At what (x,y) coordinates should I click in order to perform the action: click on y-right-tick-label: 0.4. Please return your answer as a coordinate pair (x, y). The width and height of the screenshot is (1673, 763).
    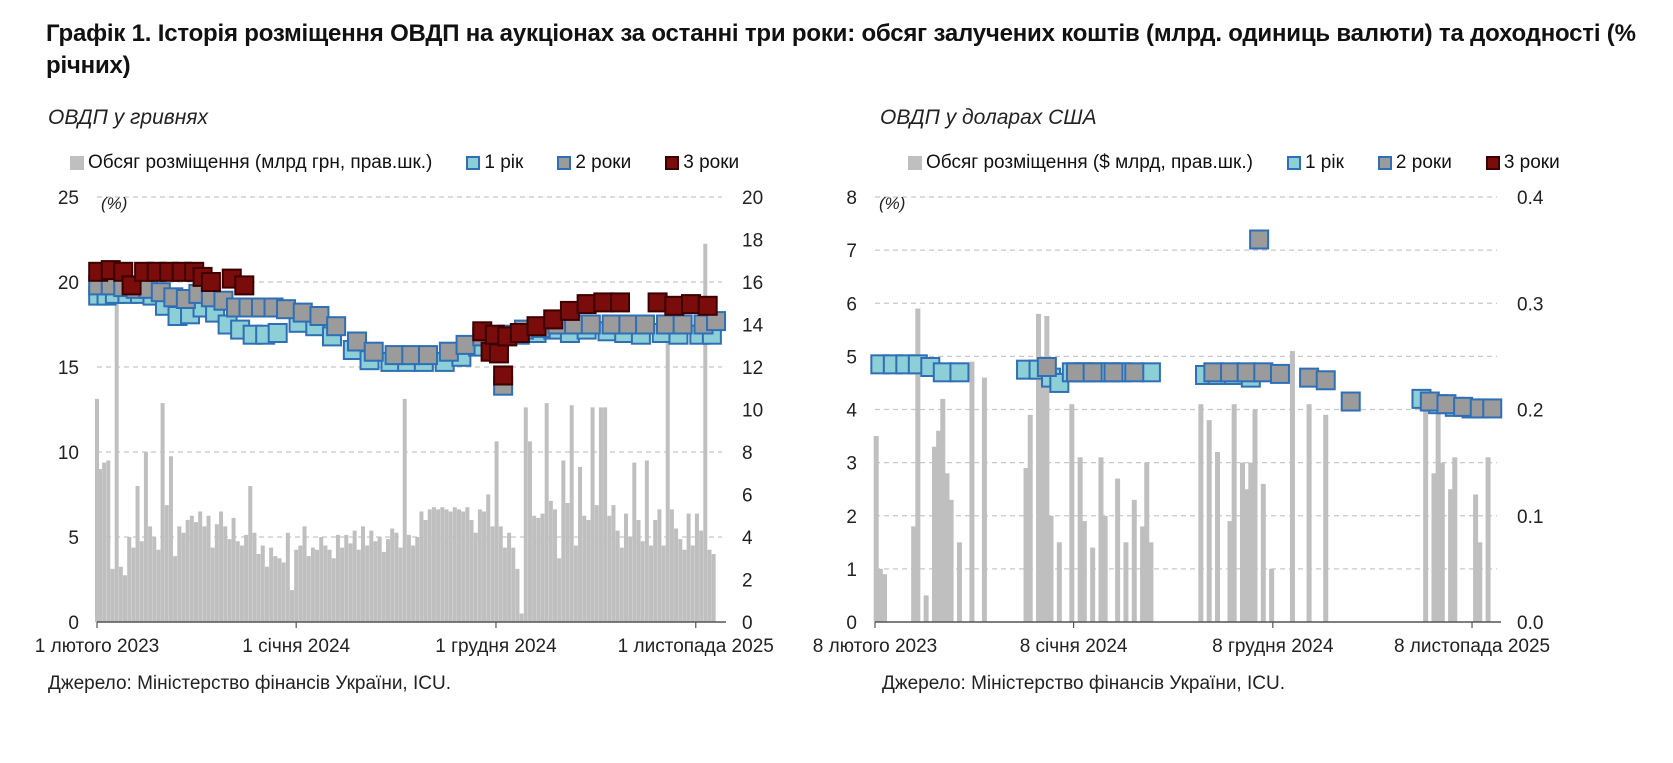
    Looking at the image, I should click on (1530, 198).